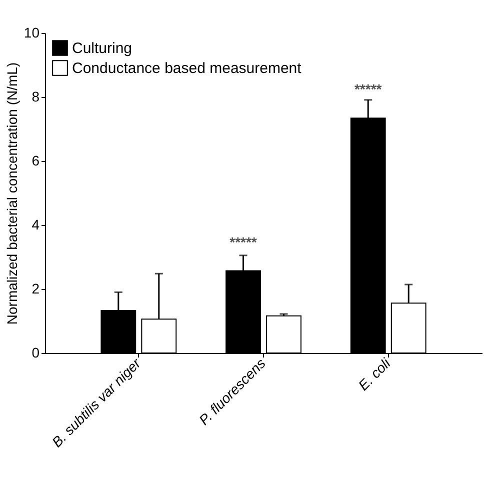 The height and width of the screenshot is (493, 502). What do you see at coordinates (187, 68) in the screenshot?
I see `legend-label: Conductance based measurement` at bounding box center [187, 68].